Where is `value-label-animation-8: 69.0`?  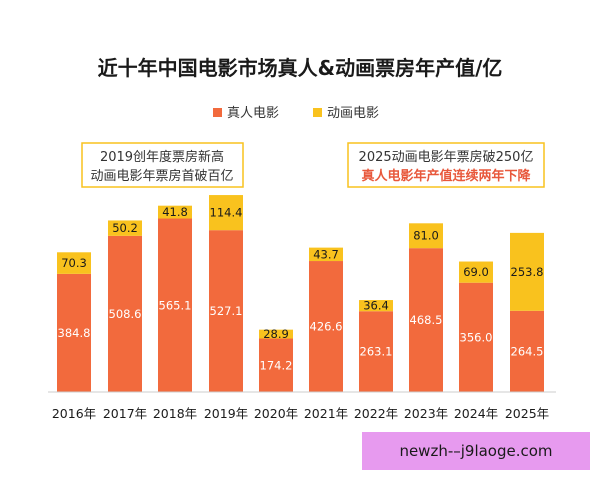
value-label-animation-8: 69.0 is located at coordinates (476, 272).